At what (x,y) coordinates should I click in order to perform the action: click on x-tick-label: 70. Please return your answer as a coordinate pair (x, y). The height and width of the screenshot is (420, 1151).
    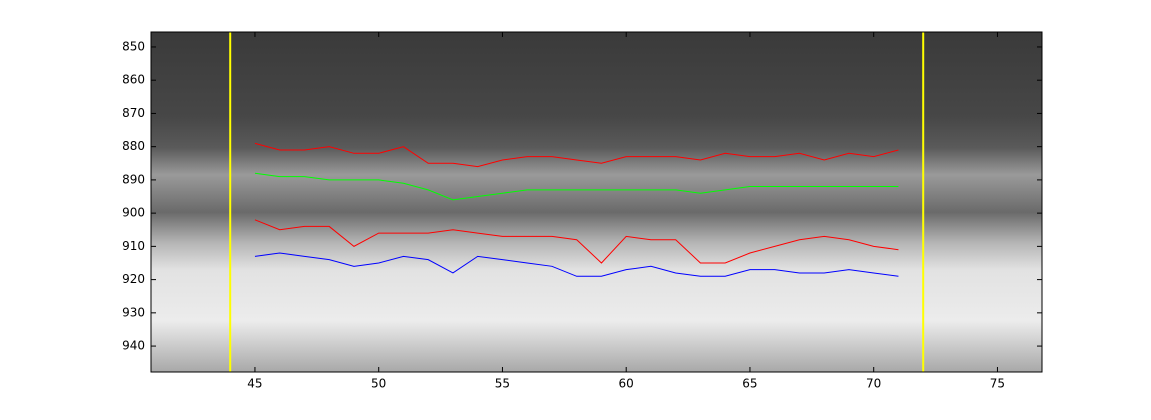
    Looking at the image, I should click on (873, 384).